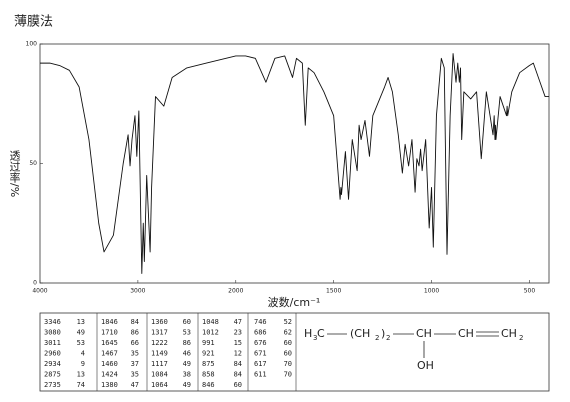 The image size is (570, 402). I want to click on peak-wavenumber: 3080, so click(52, 333).